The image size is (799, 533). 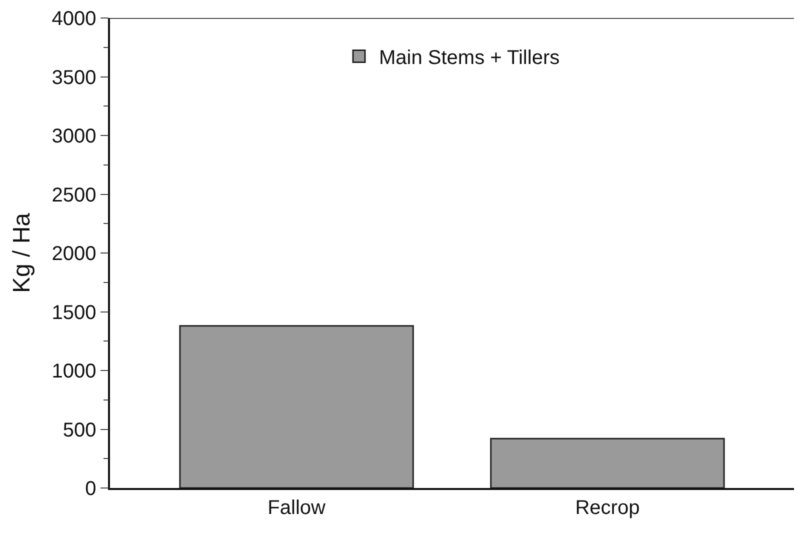 What do you see at coordinates (22, 253) in the screenshot?
I see `y-axis-title: Kg / Ha` at bounding box center [22, 253].